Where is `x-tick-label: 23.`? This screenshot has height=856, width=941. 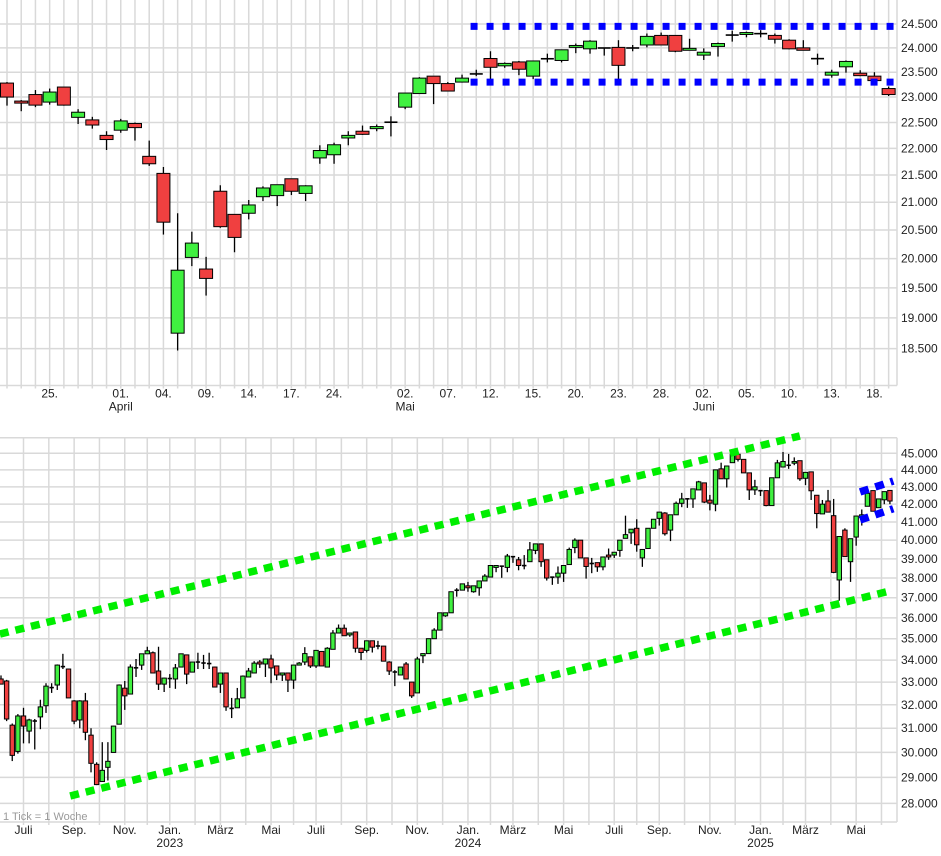
x-tick-label: 23. is located at coordinates (618, 394).